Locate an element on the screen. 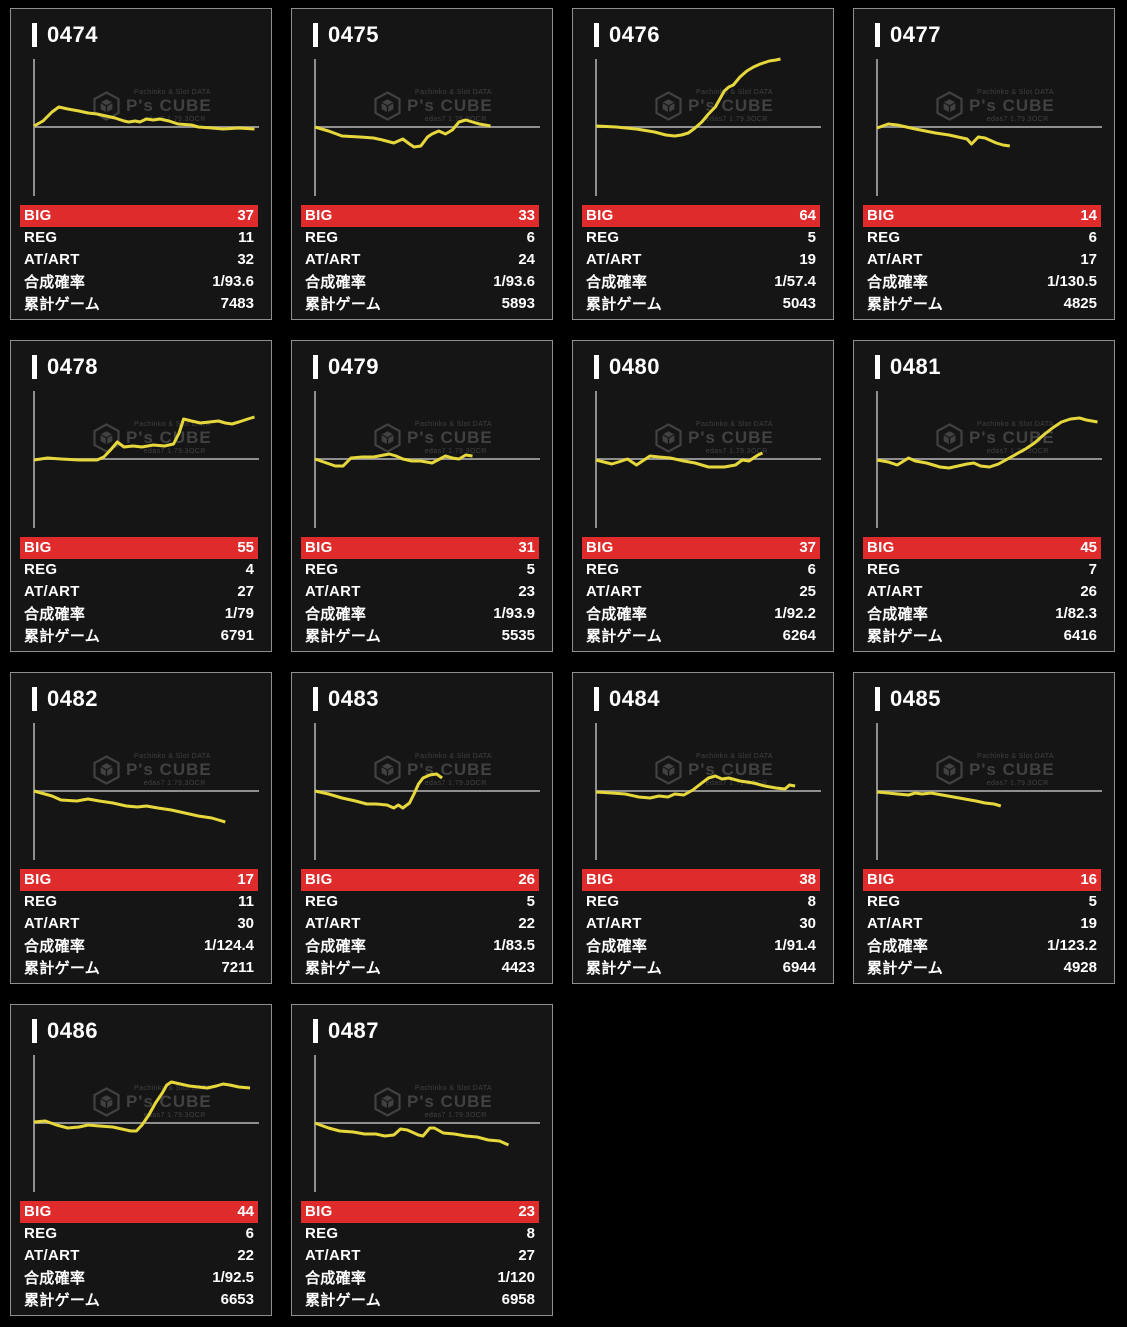 Image resolution: width=1127 pixels, height=1327 pixels. machine-number: 0474 is located at coordinates (72, 34).